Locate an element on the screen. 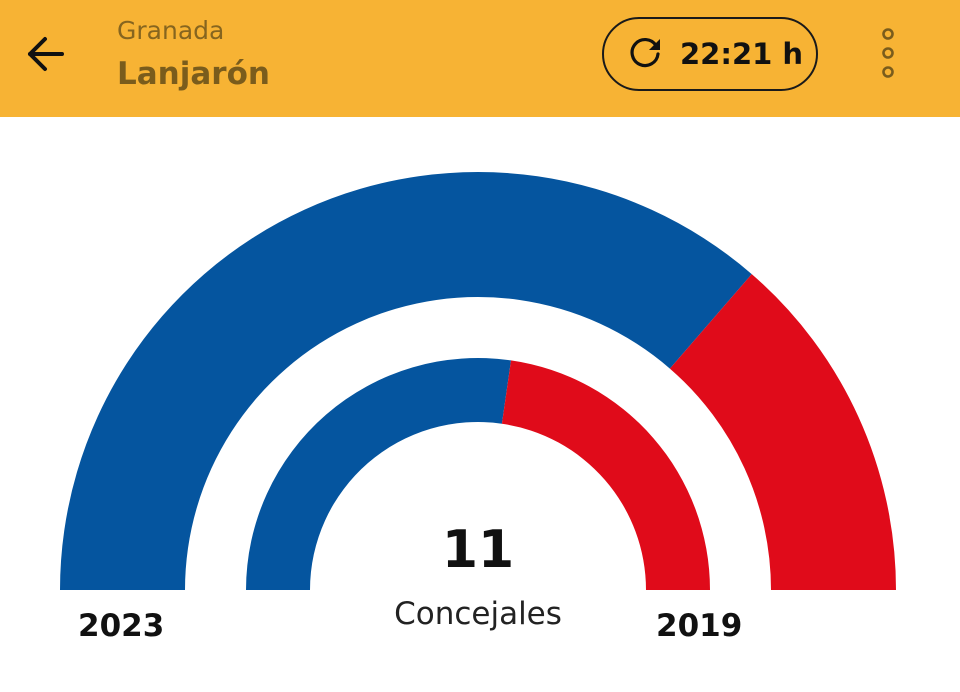 Image resolution: width=960 pixels, height=692 pixels. more-vertical-icon is located at coordinates (888, 53).